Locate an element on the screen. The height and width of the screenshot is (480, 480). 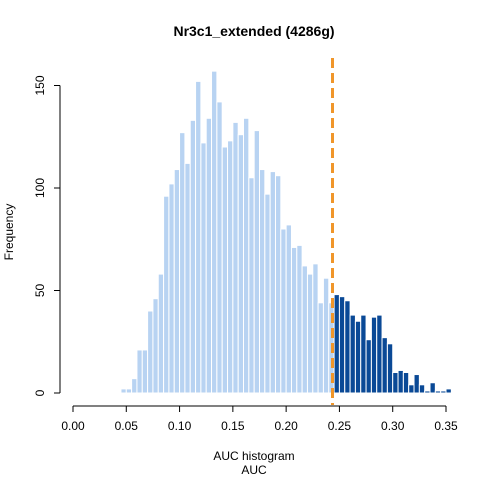
x-tick-label: 0.30 is located at coordinates (393, 426).